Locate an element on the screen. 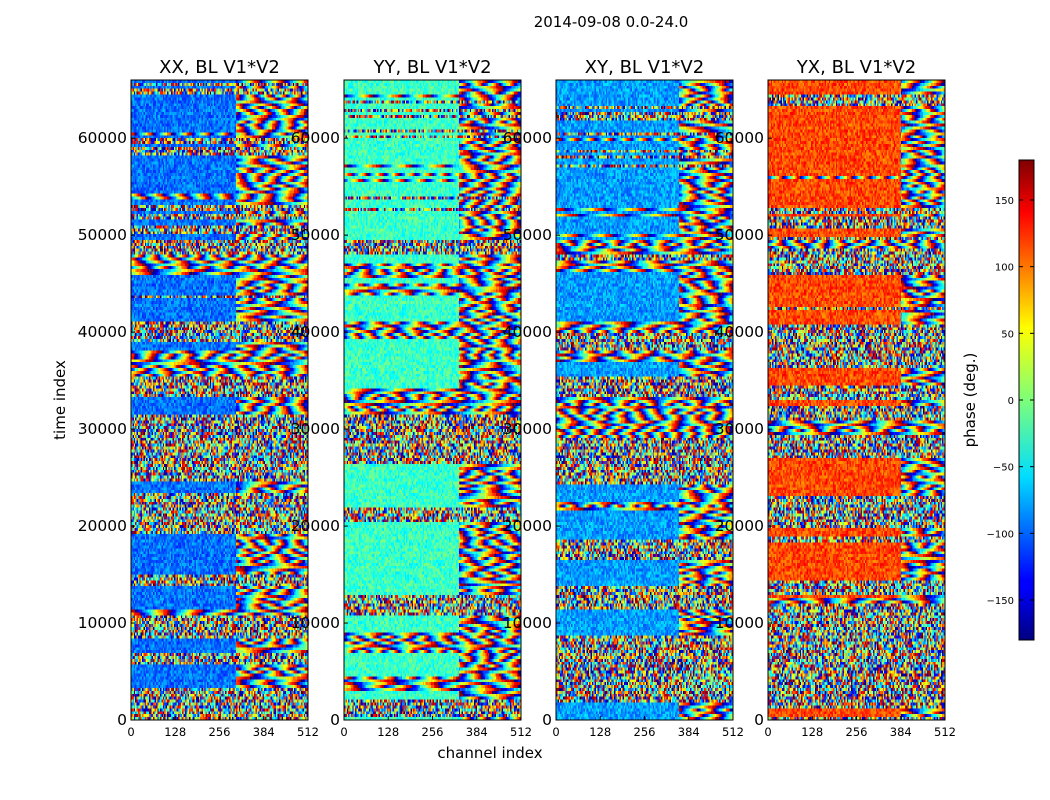  panel-title: XX, BL V1*V2 is located at coordinates (219, 67).